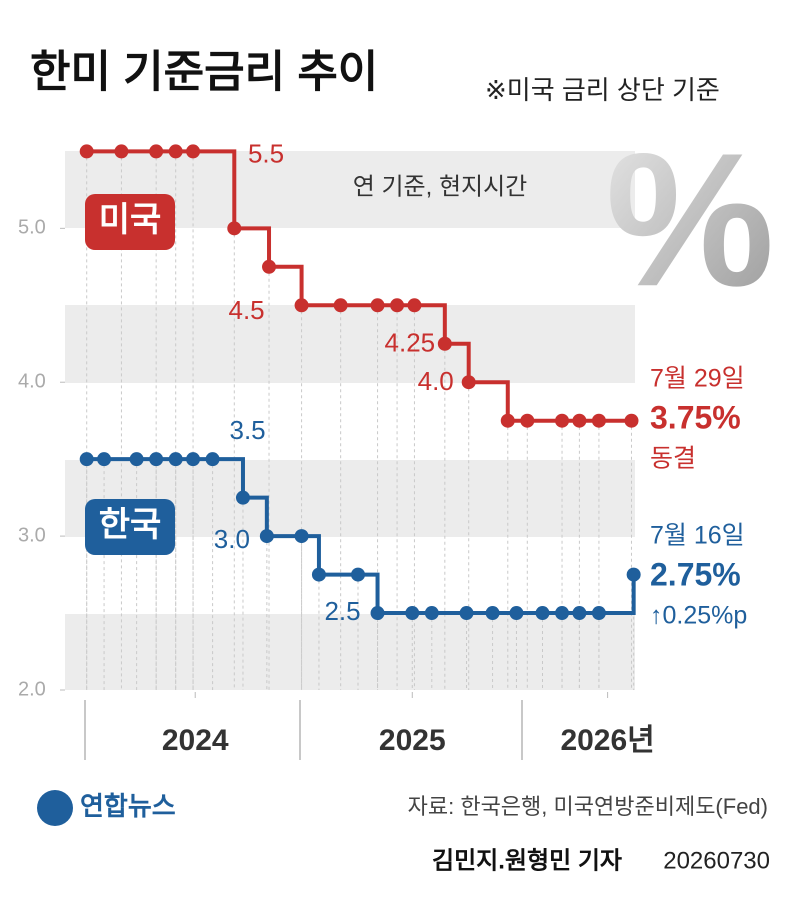 This screenshot has height=913, width=800. What do you see at coordinates (32, 535) in the screenshot?
I see `y-tick-label: 3.0` at bounding box center [32, 535].